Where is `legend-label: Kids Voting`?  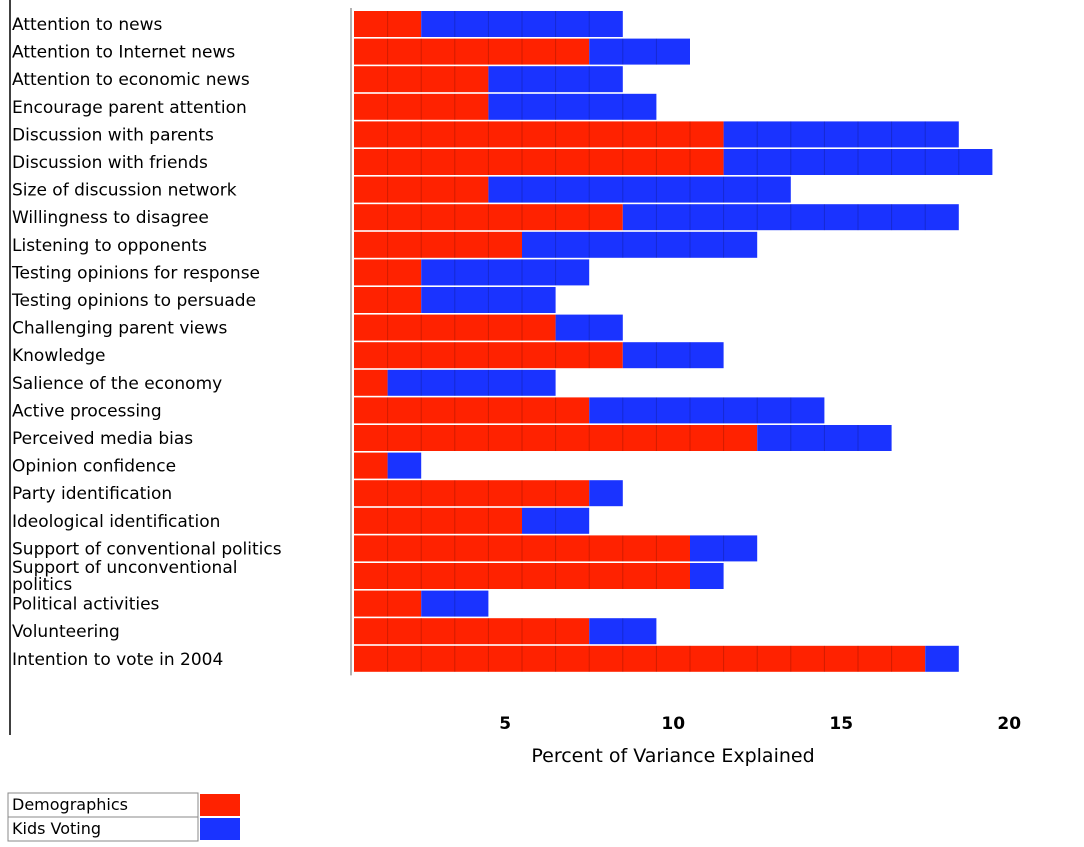 legend-label: Kids Voting is located at coordinates (56, 828).